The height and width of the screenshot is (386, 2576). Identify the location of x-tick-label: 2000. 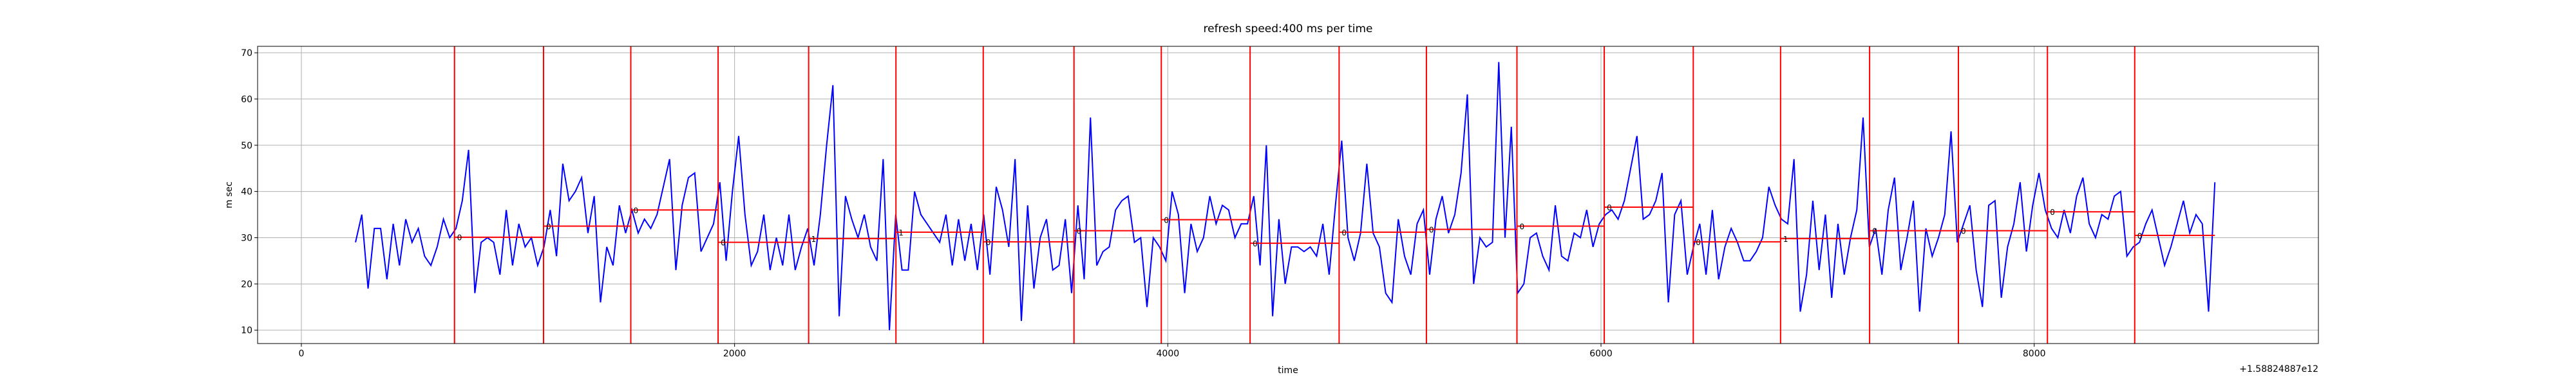
(734, 354).